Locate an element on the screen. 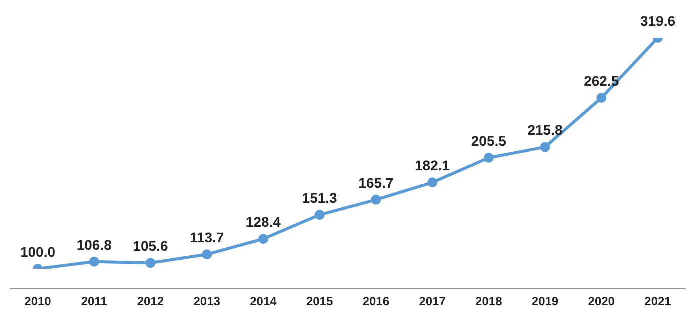 The width and height of the screenshot is (700, 330). x-tick-label: 2010 is located at coordinates (38, 301).